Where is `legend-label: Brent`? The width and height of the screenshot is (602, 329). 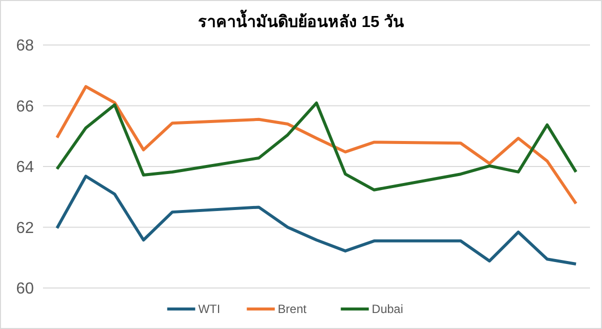 legend-label: Brent is located at coordinates (293, 309).